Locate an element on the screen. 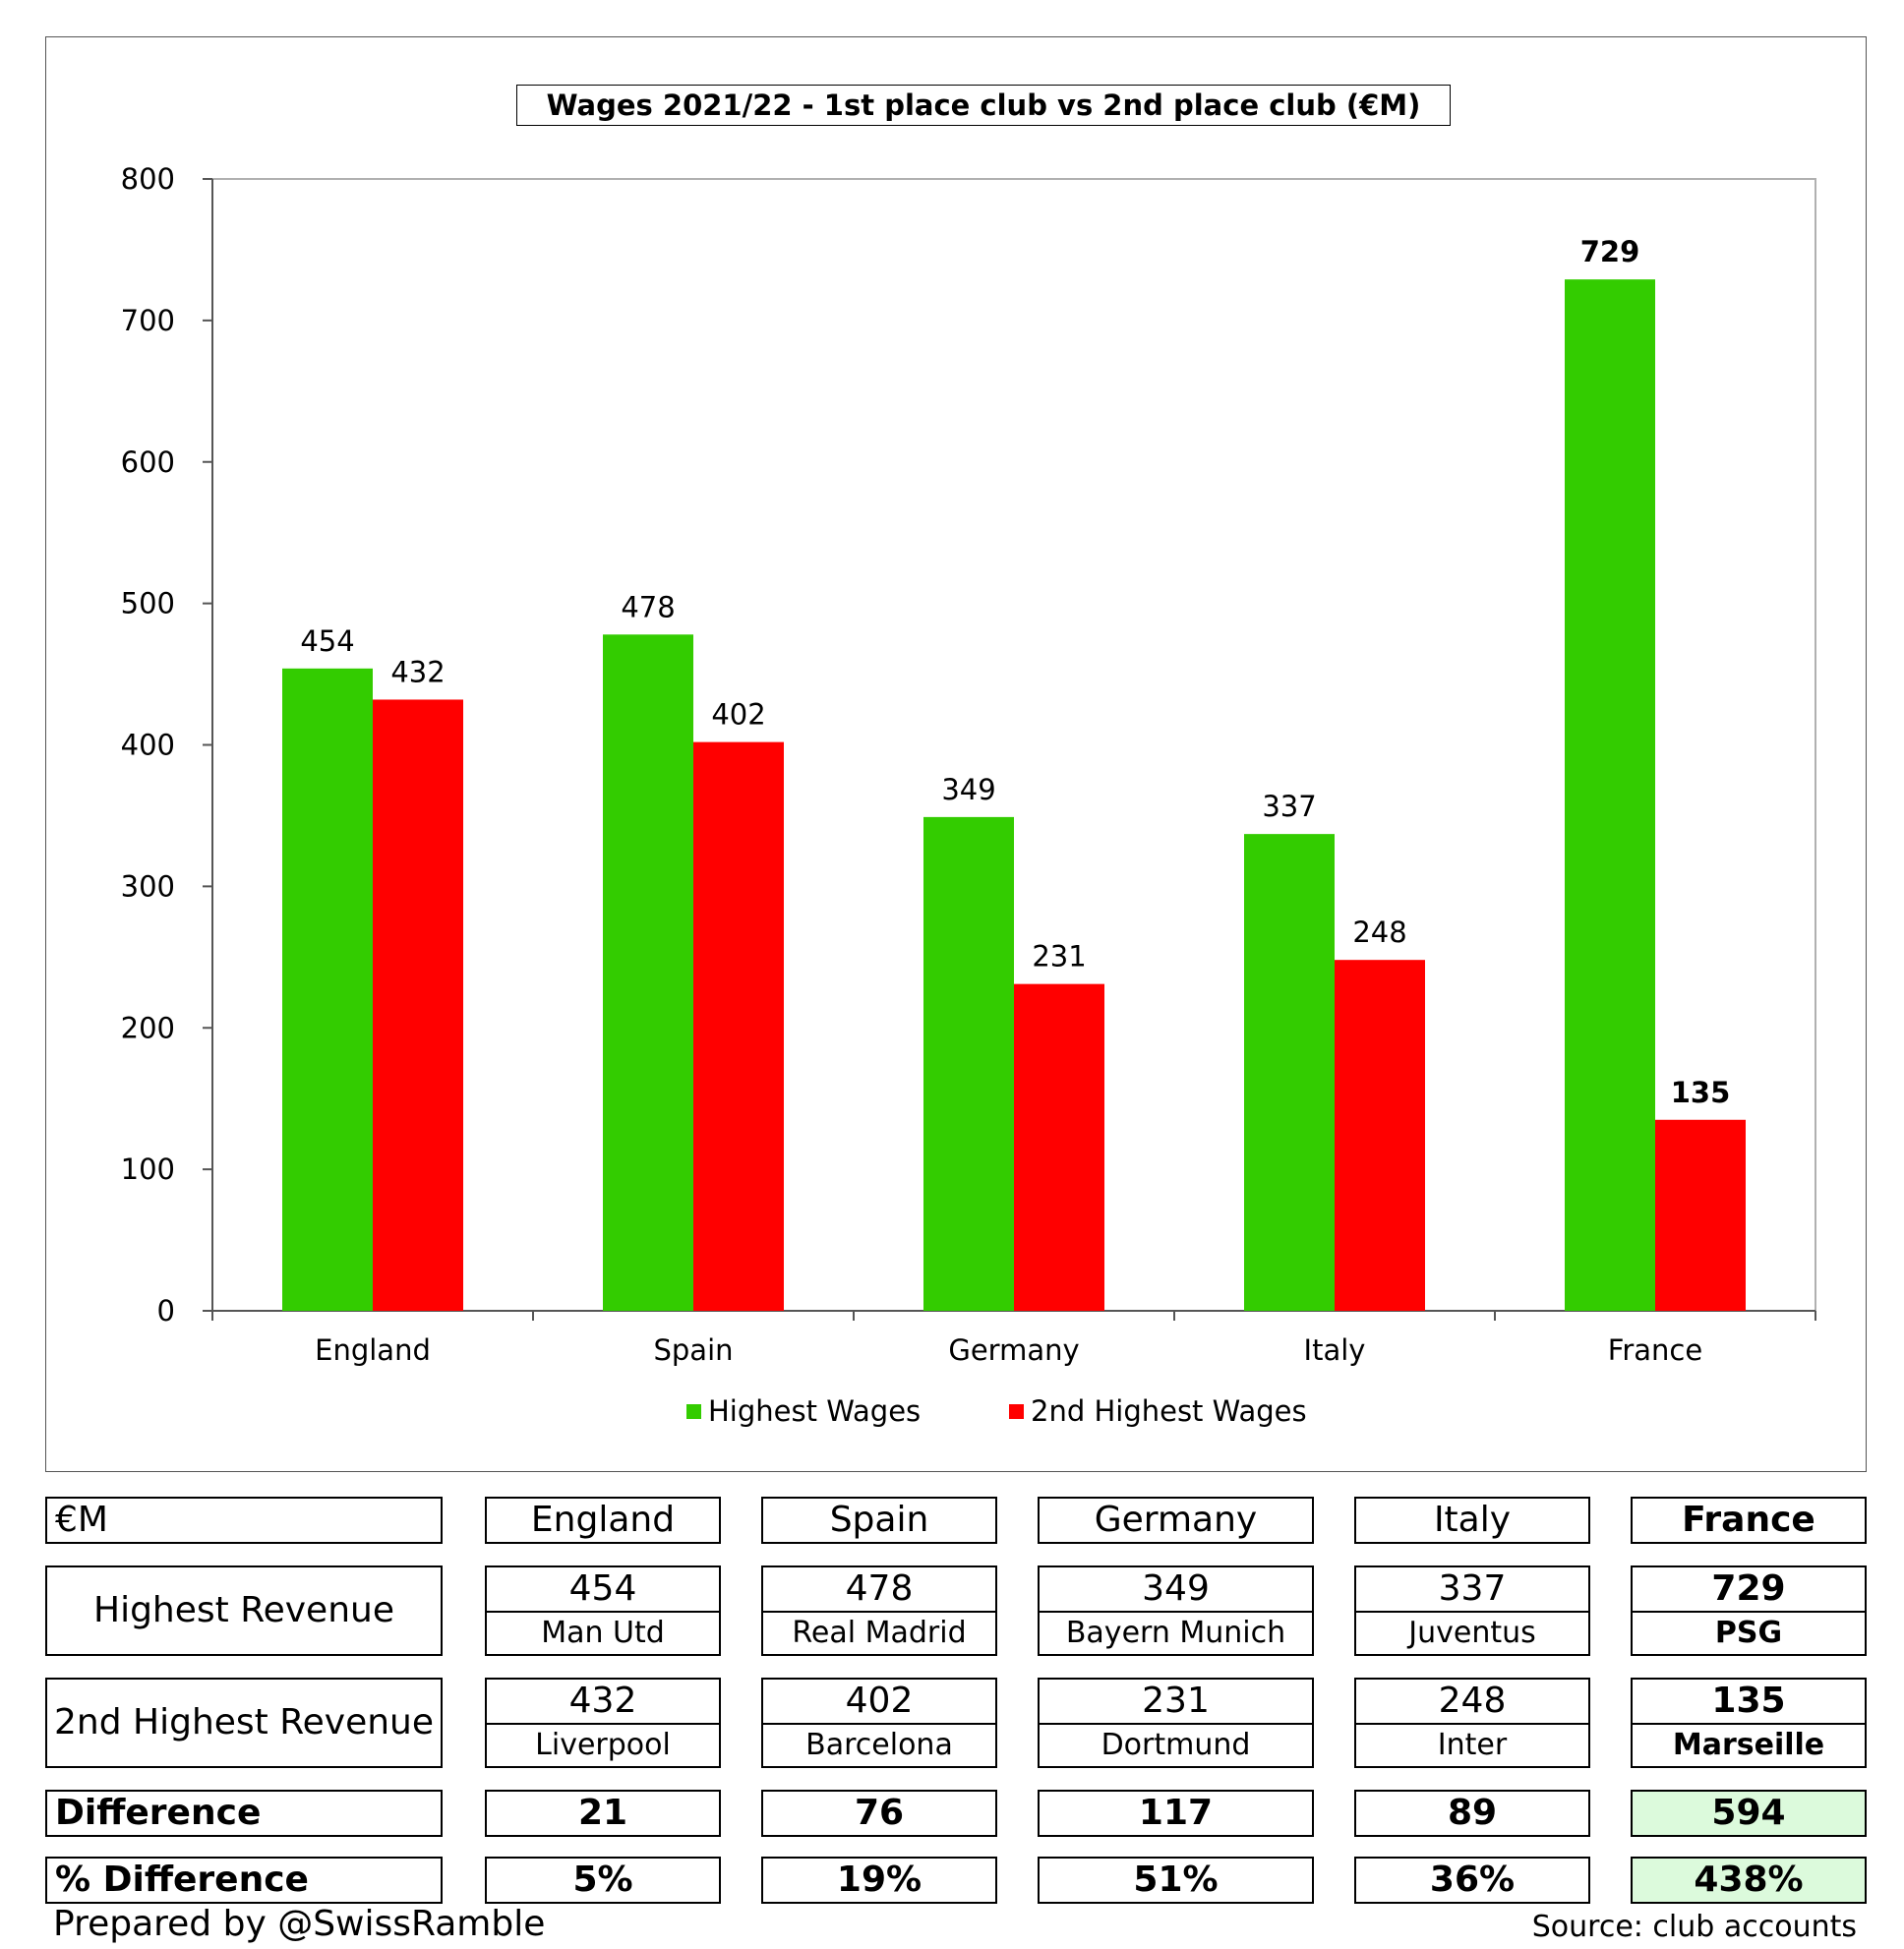 Image resolution: width=1904 pixels, height=1949 pixels. table-cell: 337 Juventus is located at coordinates (1472, 1610).